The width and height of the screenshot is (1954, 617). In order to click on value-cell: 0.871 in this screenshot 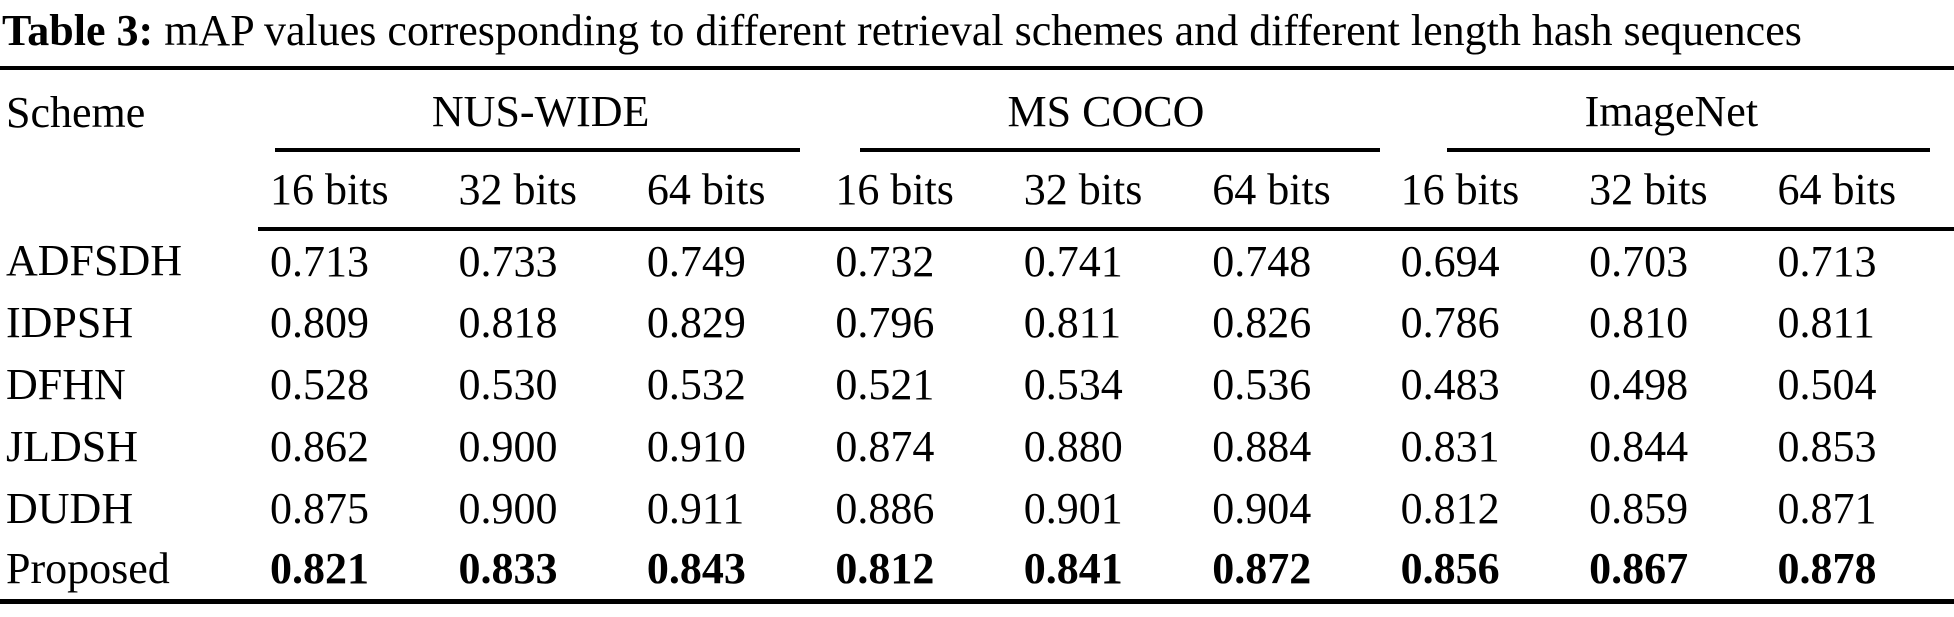, I will do `click(1827, 508)`.